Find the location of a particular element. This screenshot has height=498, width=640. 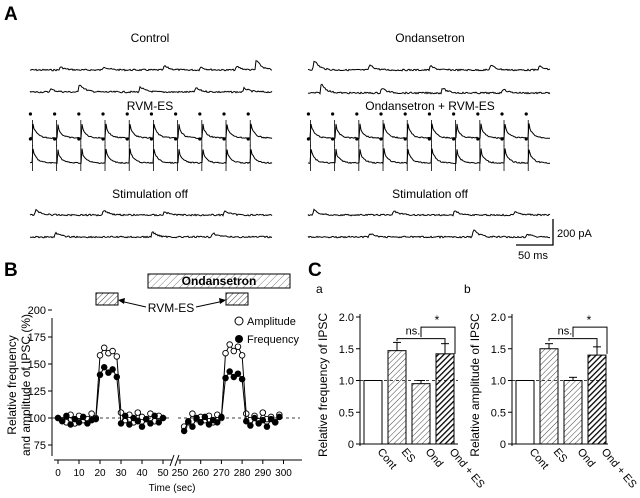

stim-arrow-left-head is located at coordinates (121, 301).